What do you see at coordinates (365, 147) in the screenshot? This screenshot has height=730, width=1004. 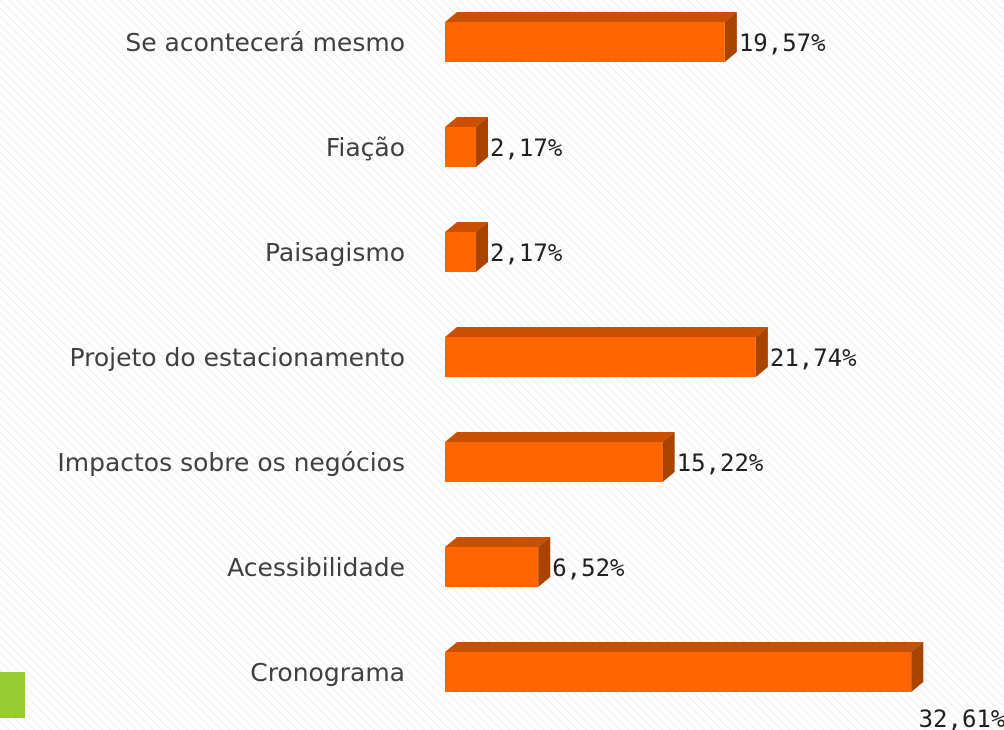 I see `category-label: Fiação` at bounding box center [365, 147].